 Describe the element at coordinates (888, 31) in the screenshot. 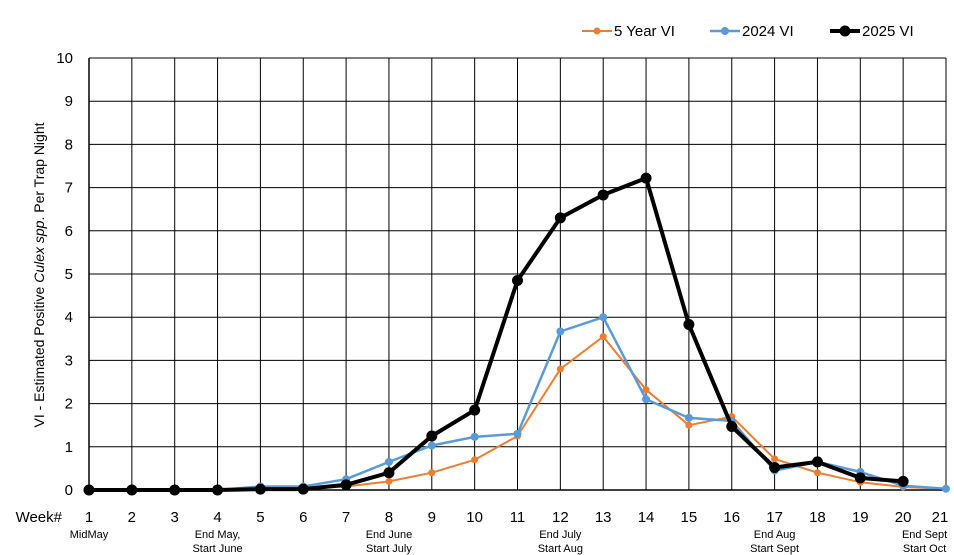

I see `legend-label: 2025 VI` at that location.